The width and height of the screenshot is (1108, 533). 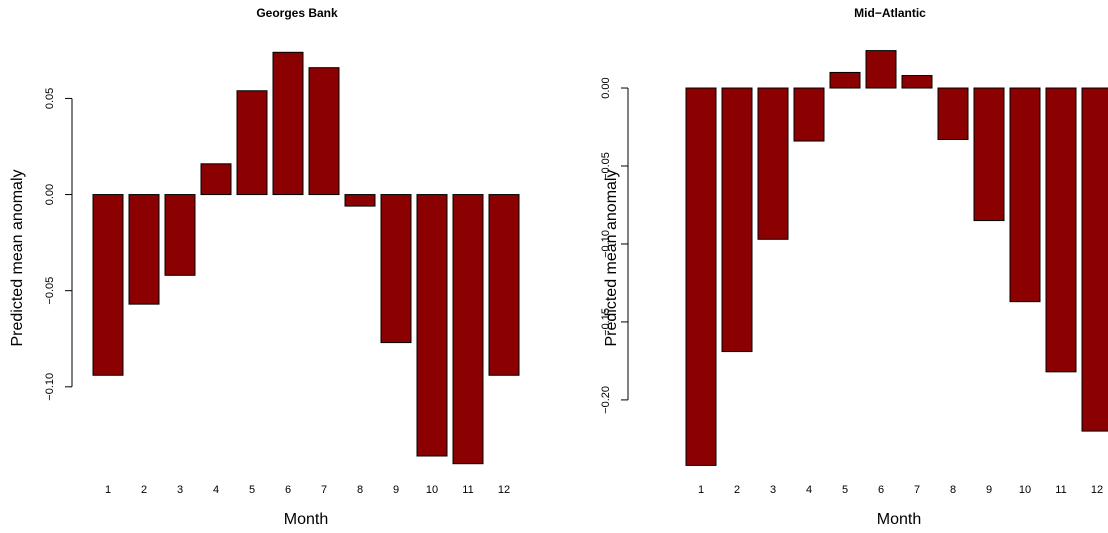 What do you see at coordinates (606, 322) in the screenshot?
I see `y-tick-label: −0.15` at bounding box center [606, 322].